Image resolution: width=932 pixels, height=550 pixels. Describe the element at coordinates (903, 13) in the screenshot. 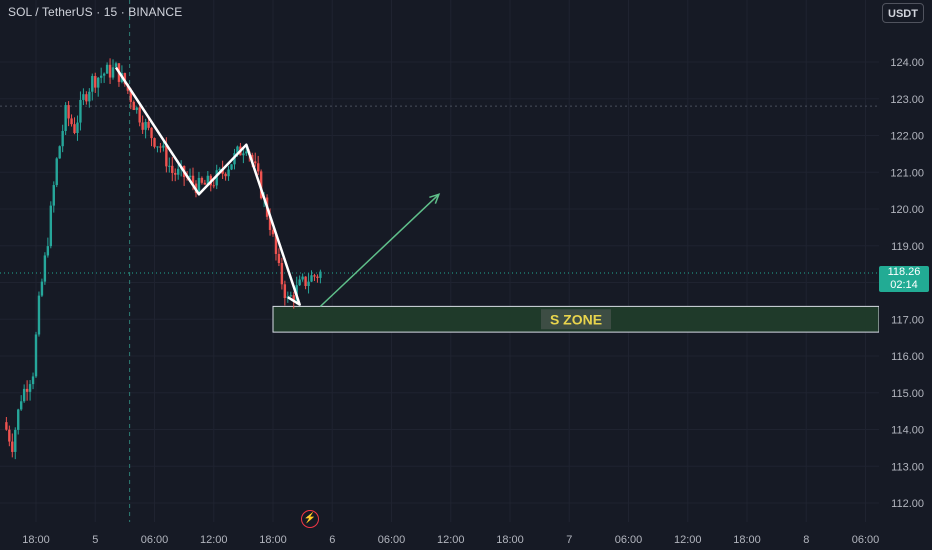

I see `currency-button: USDT` at that location.